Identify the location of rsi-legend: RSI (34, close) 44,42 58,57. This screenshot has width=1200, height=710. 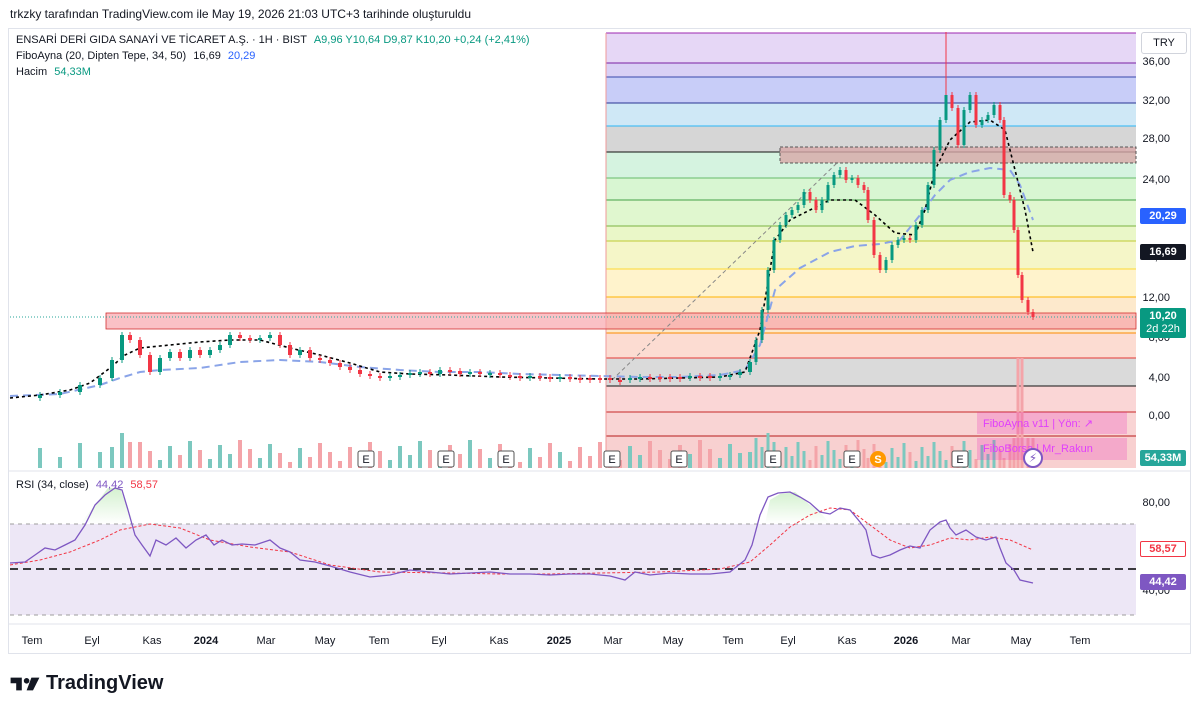
(87, 485).